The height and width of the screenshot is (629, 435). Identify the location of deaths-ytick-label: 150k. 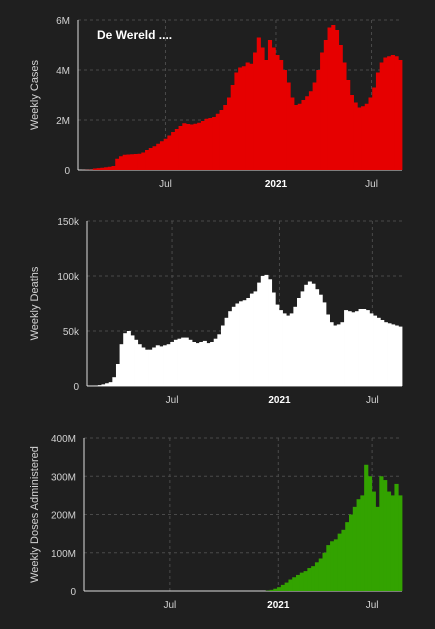
(68, 222).